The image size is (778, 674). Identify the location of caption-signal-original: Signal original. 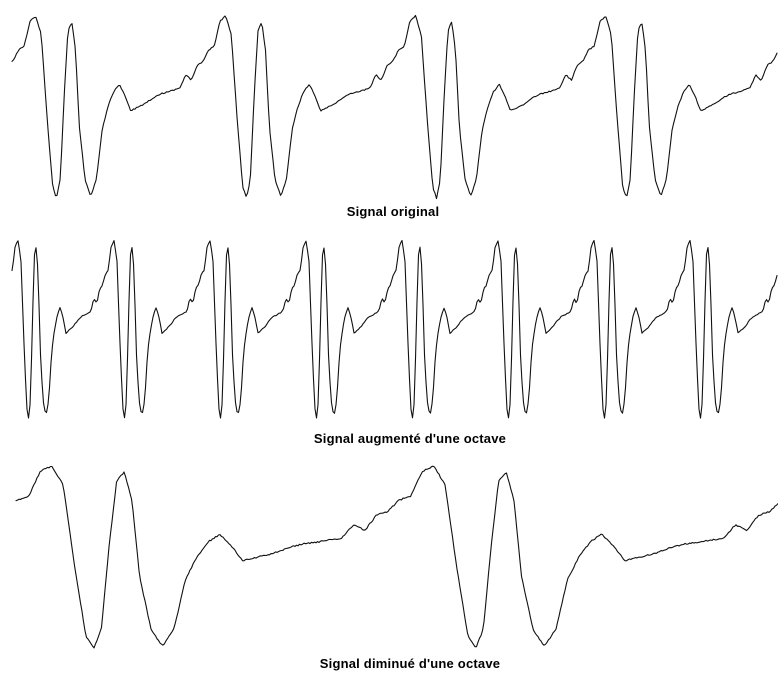
(393, 211).